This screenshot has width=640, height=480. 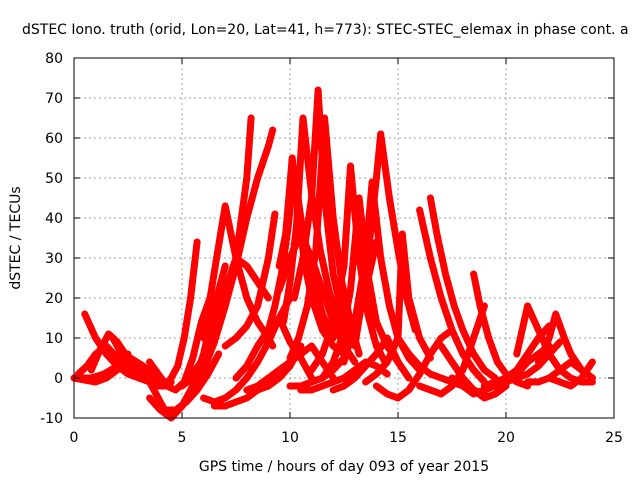 I want to click on y-tick-label: 70, so click(x=54, y=99).